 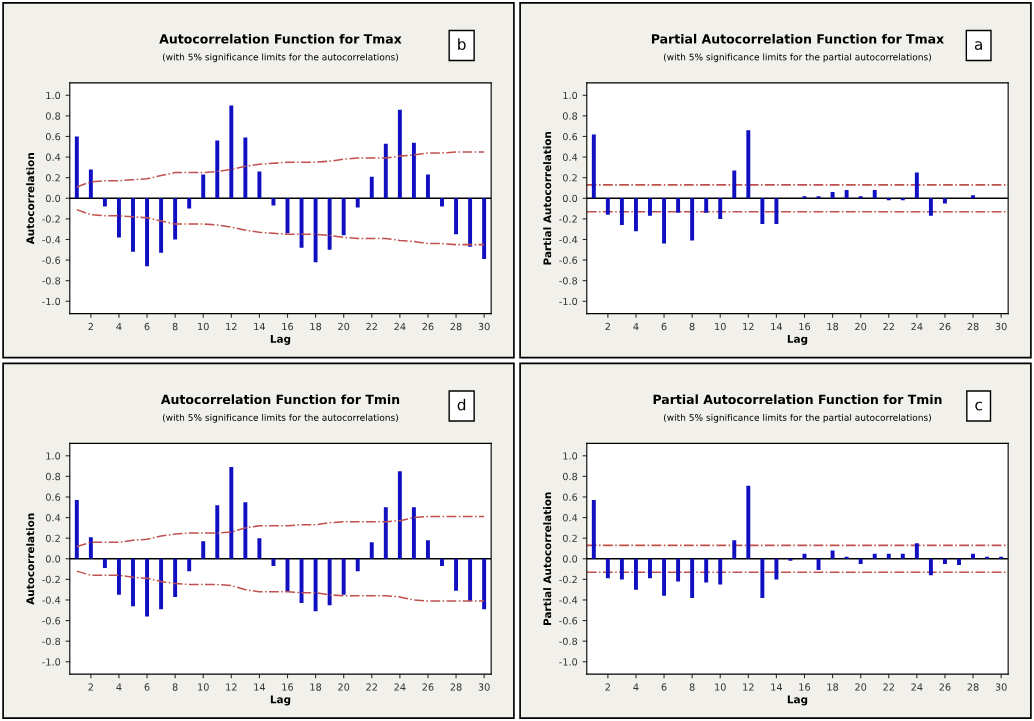 What do you see at coordinates (888, 326) in the screenshot?
I see `x-tick-label: 22` at bounding box center [888, 326].